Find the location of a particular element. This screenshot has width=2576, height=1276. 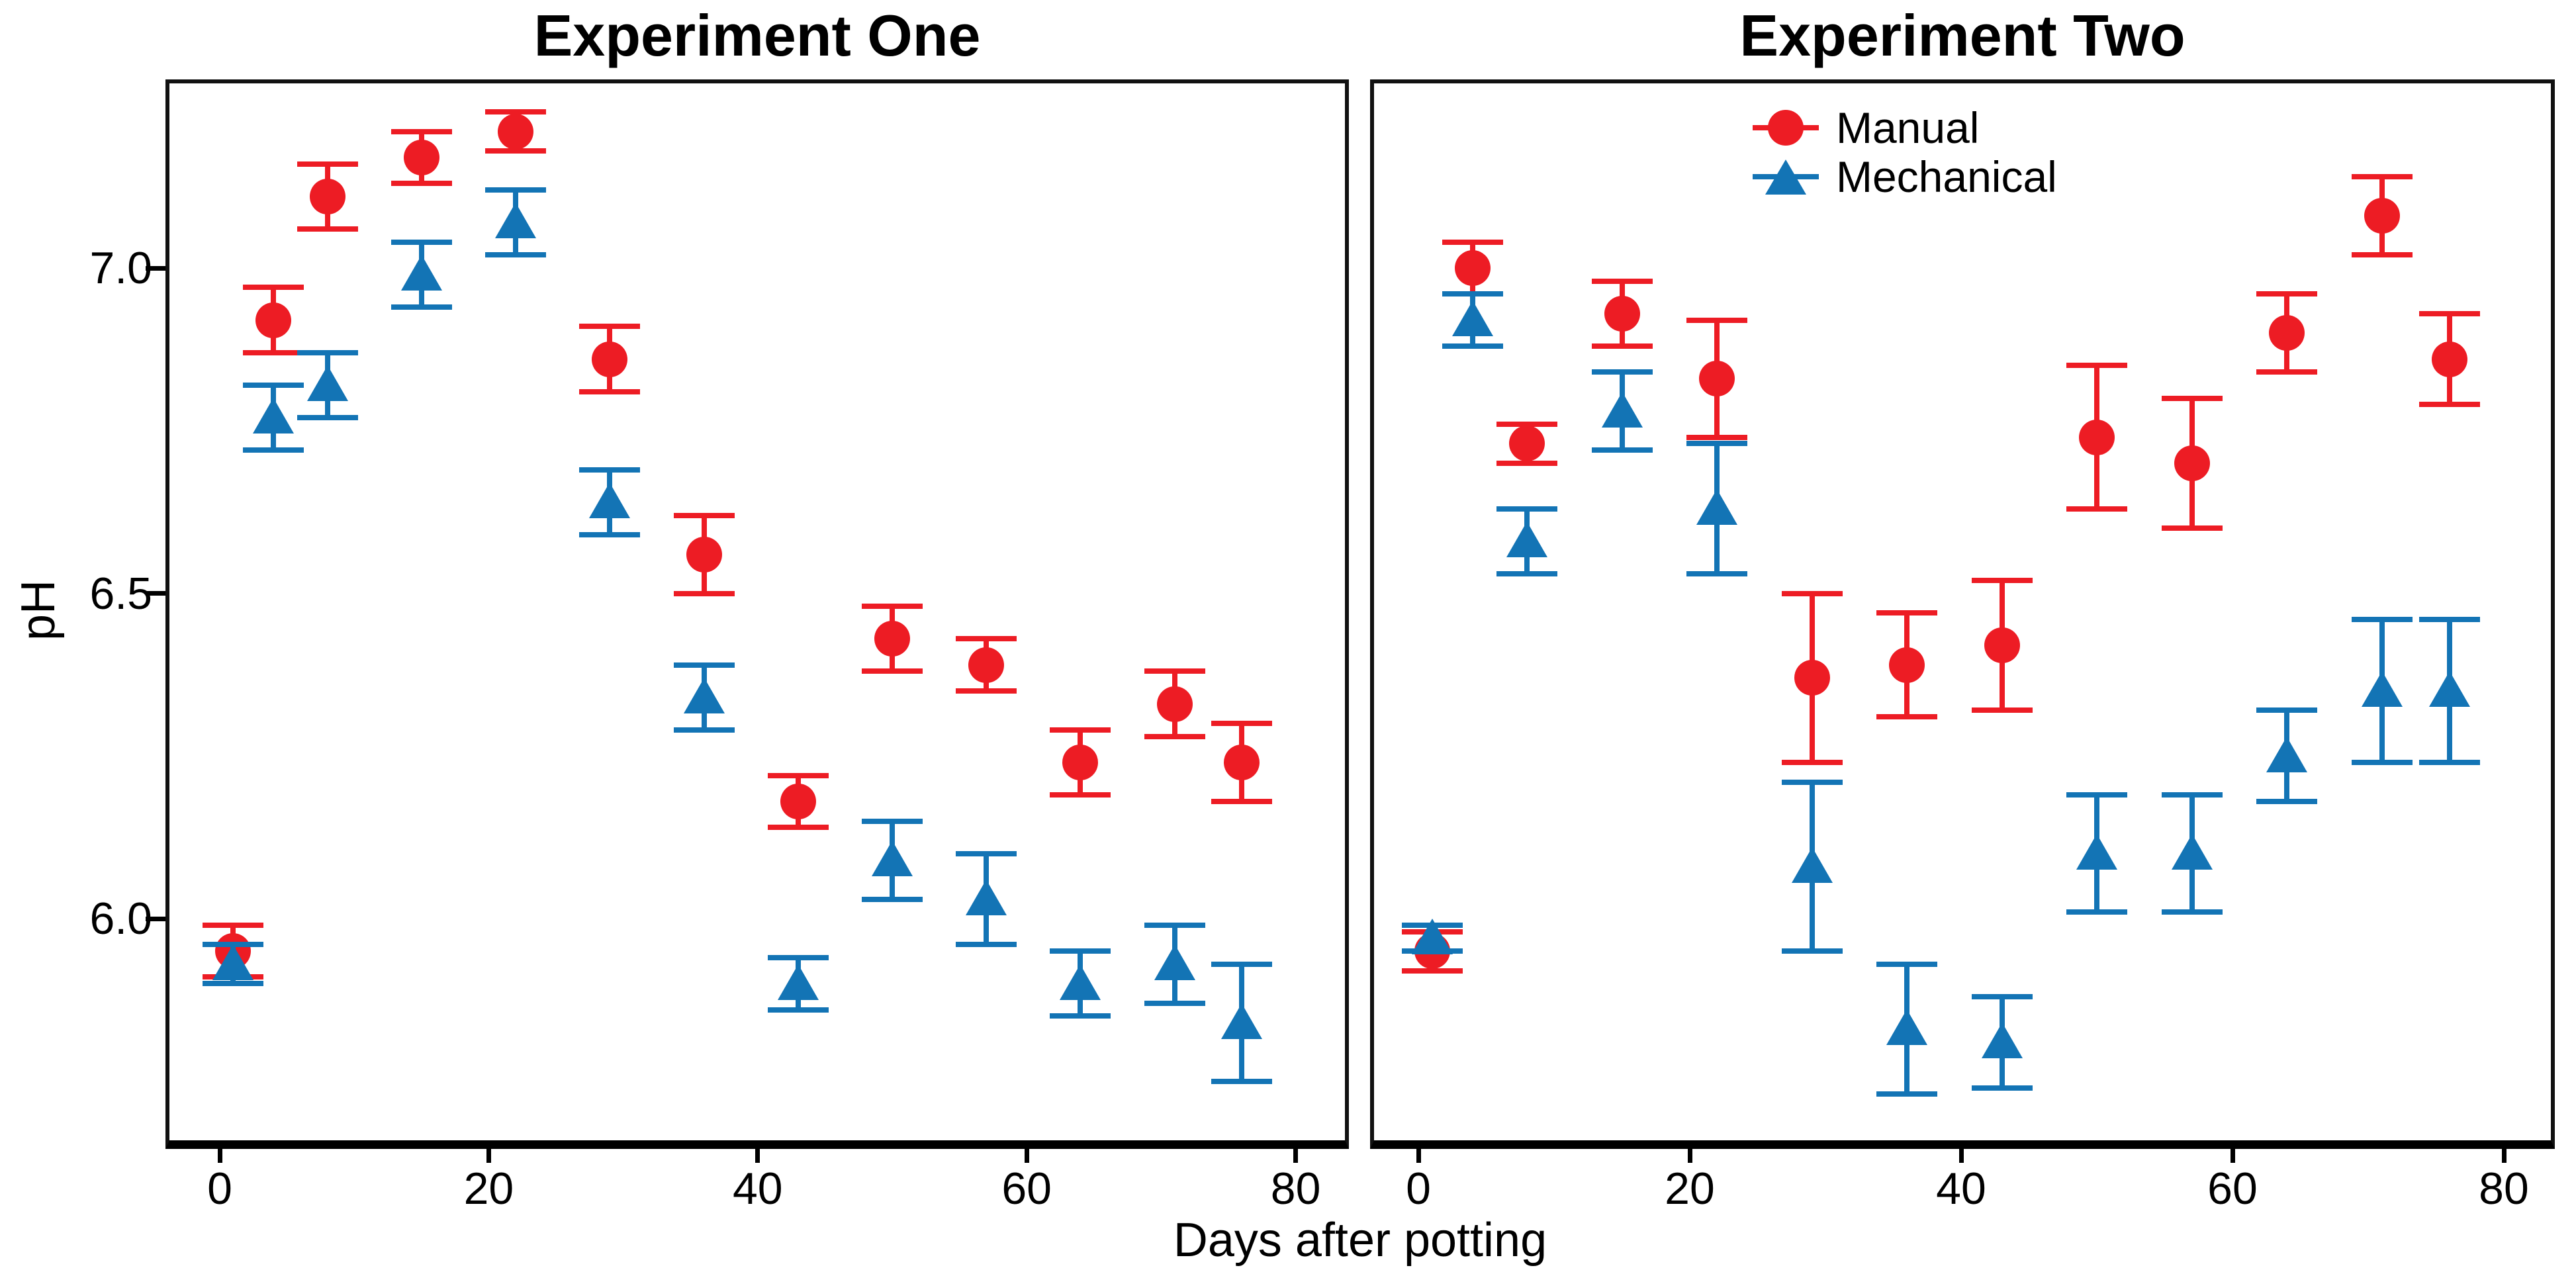

y-tick-label: 7.0 is located at coordinates (120, 268).